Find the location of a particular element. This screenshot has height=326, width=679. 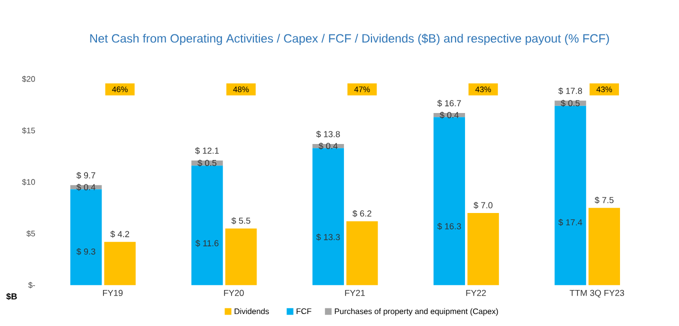

legend-label: FCF is located at coordinates (304, 311).